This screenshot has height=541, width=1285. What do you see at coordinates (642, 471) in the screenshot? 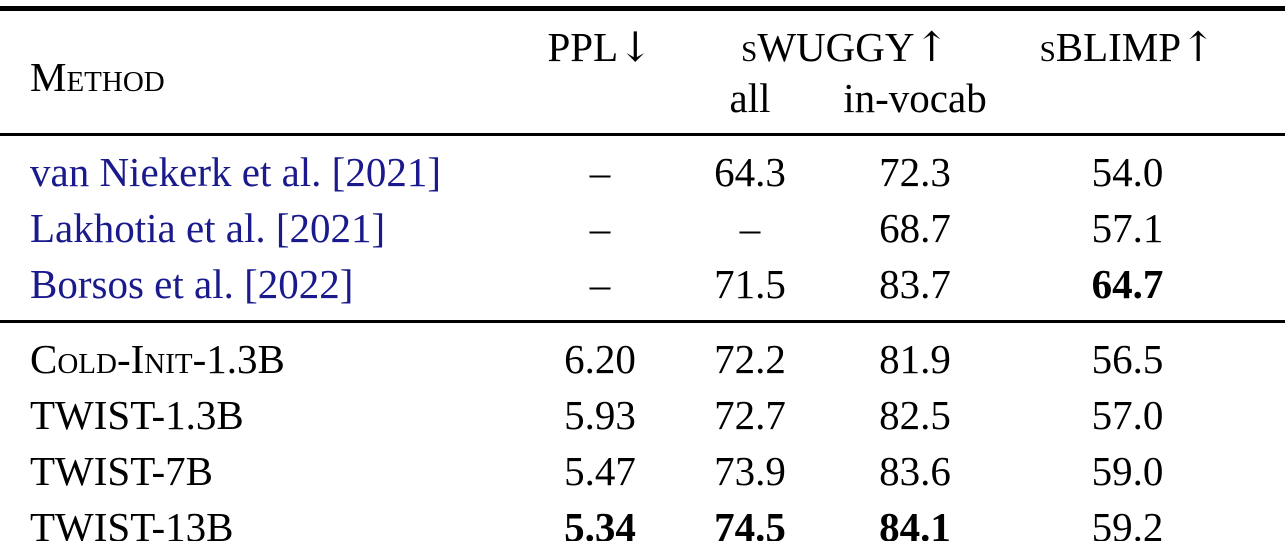
I see `table-row-twist-7b: TWIST-7B 5.47 73.9 83.6 59.0` at bounding box center [642, 471].